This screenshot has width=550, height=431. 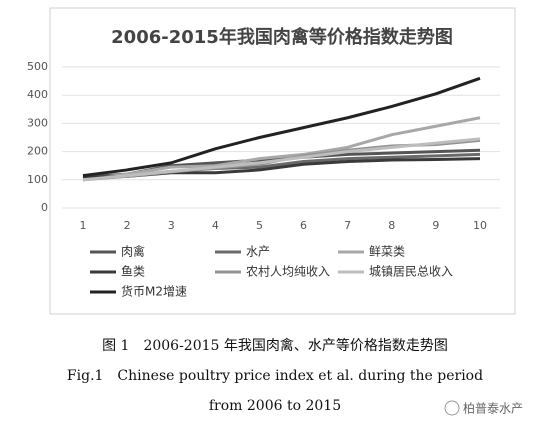 I want to click on watermark-icon, so click(x=452, y=408).